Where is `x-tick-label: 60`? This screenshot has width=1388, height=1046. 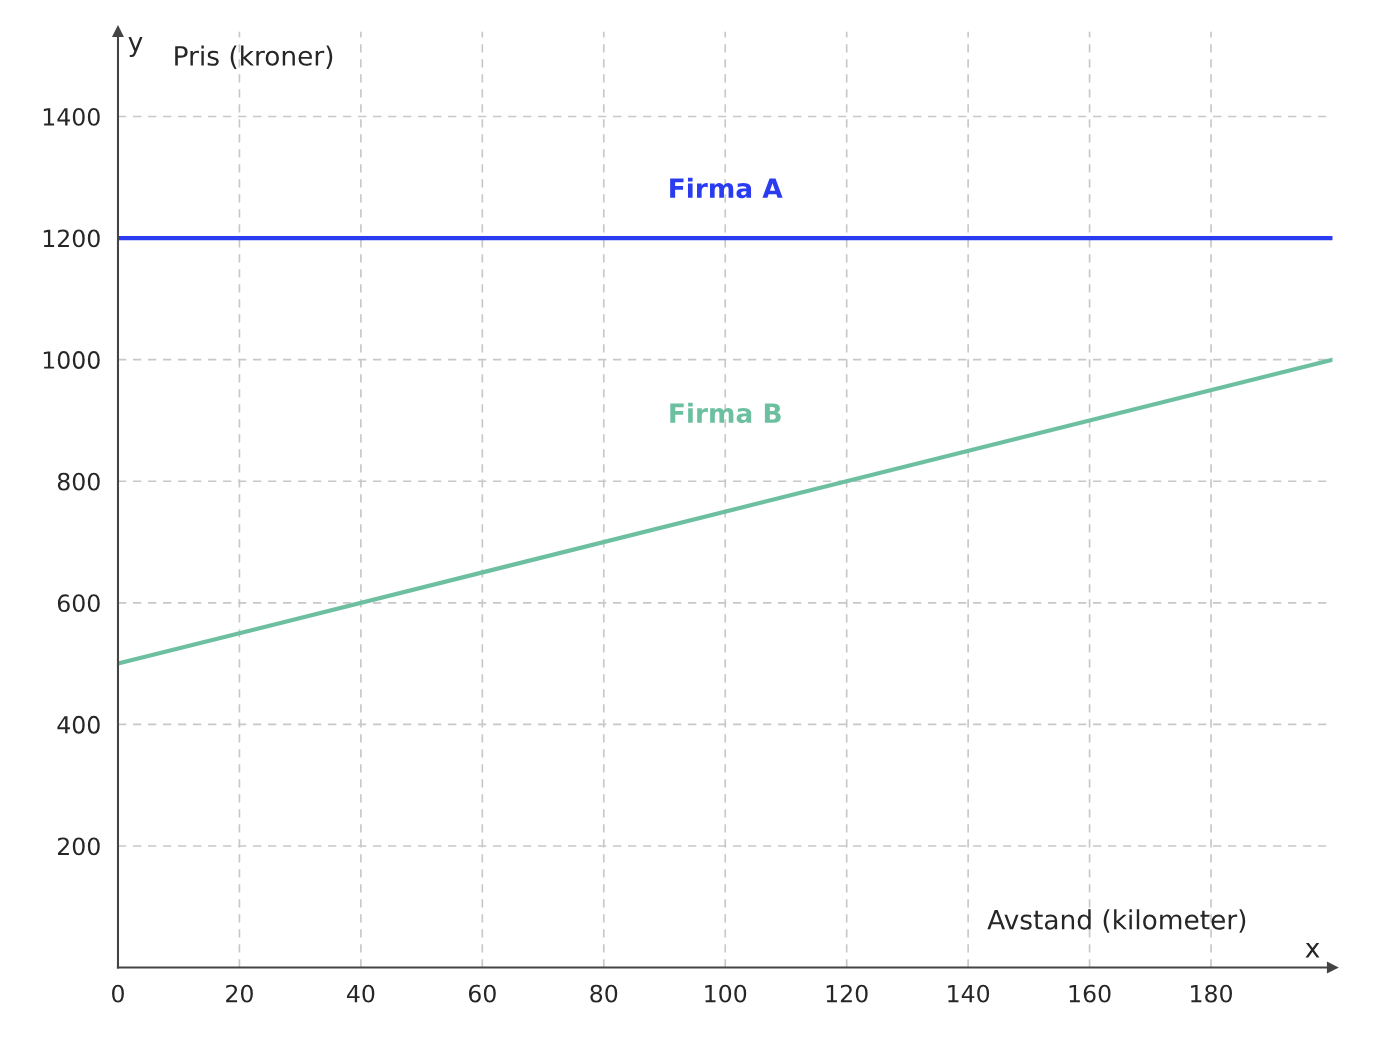
x-tick-label: 60 is located at coordinates (482, 993).